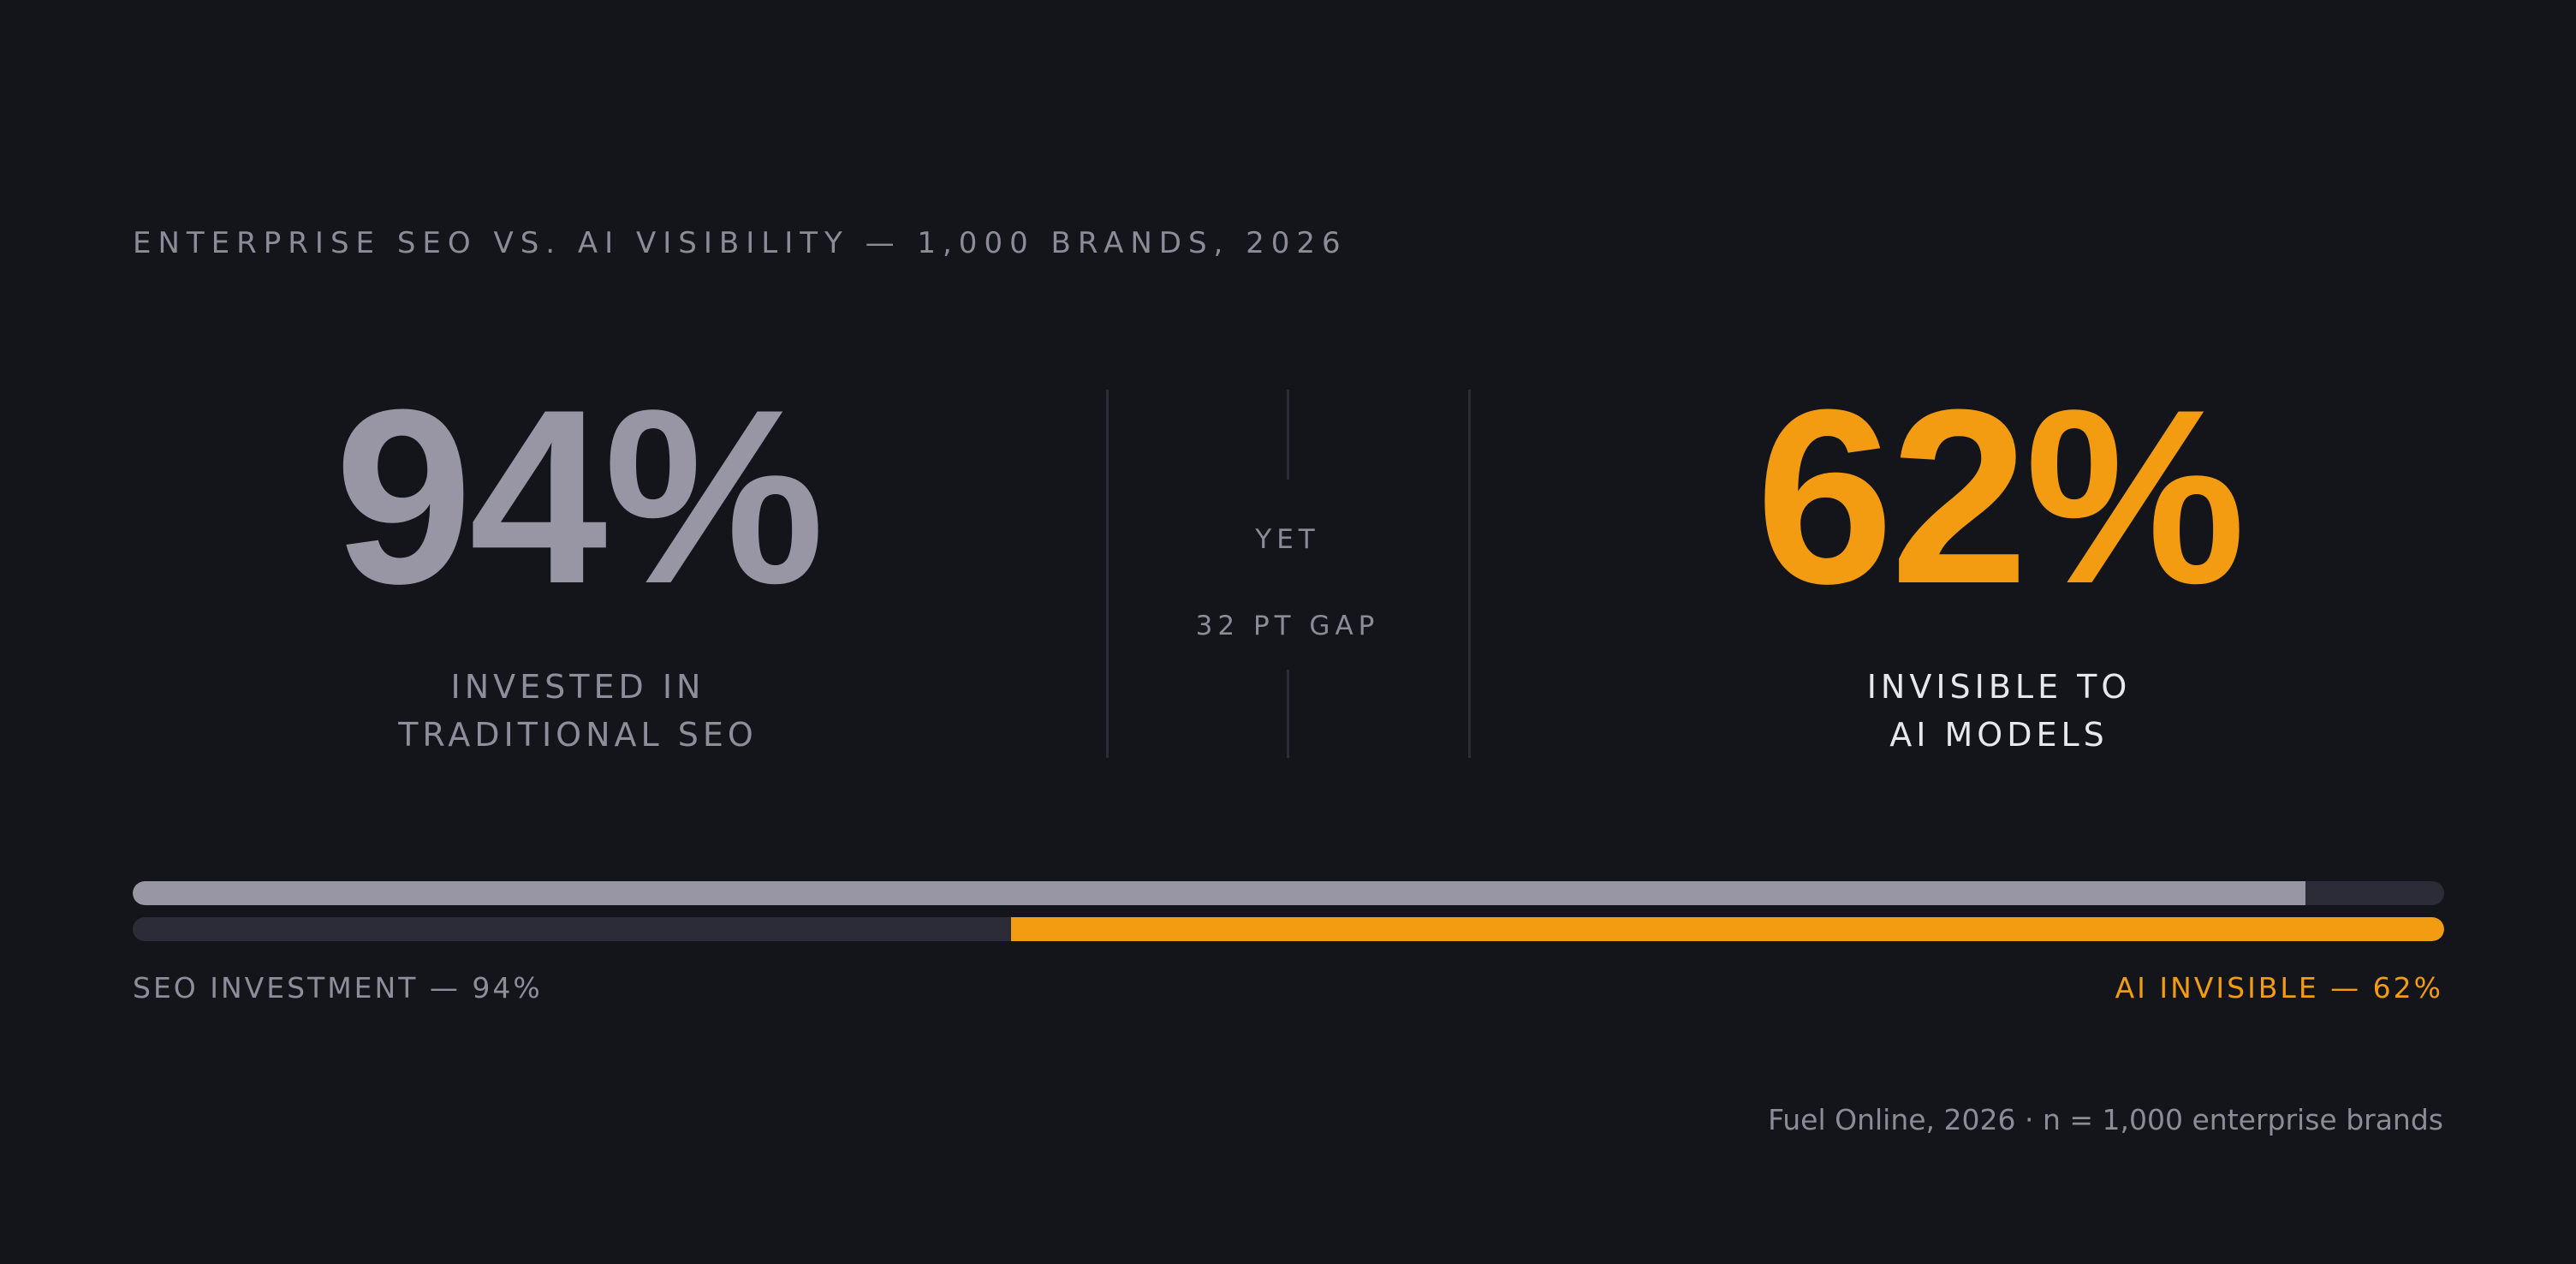  What do you see at coordinates (1999, 735) in the screenshot?
I see `ai-caption-line-2: AI MODELS` at bounding box center [1999, 735].